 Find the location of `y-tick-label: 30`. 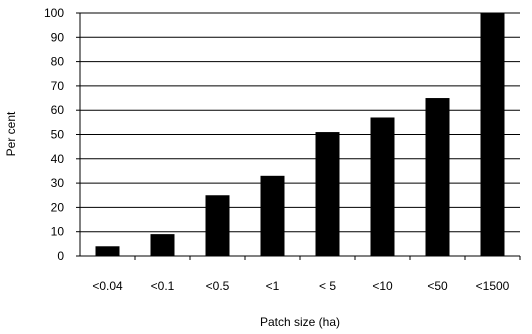

y-tick-label: 30 is located at coordinates (58, 183).